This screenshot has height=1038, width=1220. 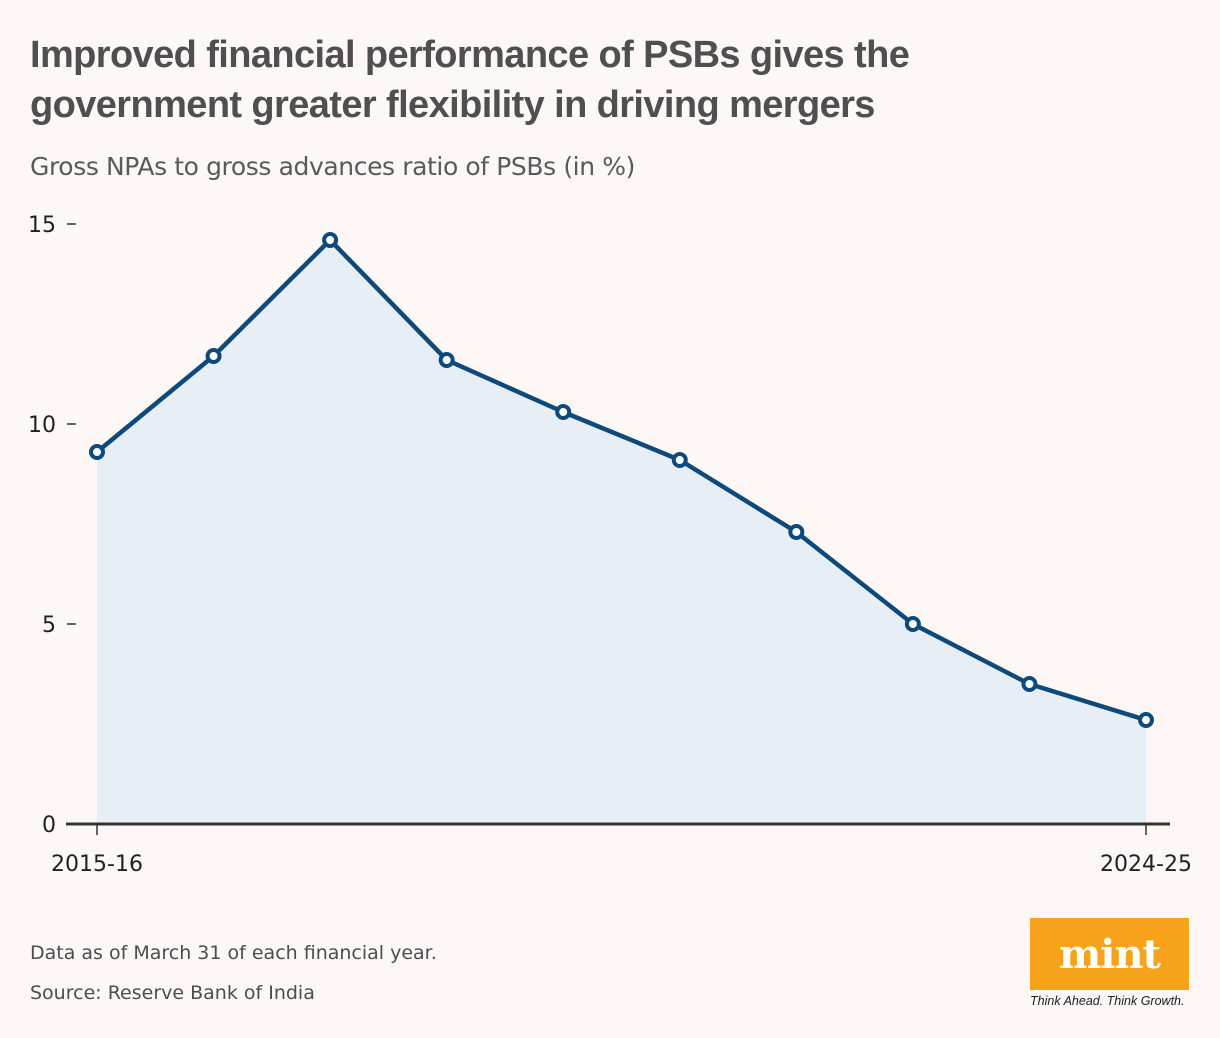 I want to click on y-axis: 0 5 10 15, so click(x=52, y=525).